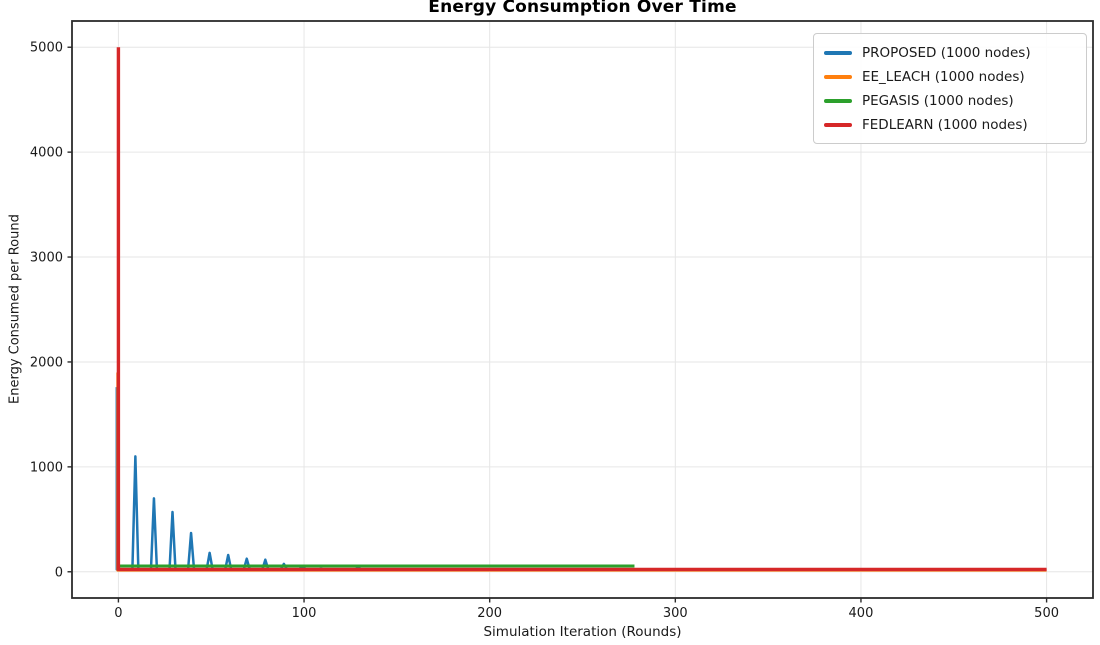 This screenshot has height=645, width=1100. I want to click on chart-title: Energy Consumption Over Time, so click(582, 8).